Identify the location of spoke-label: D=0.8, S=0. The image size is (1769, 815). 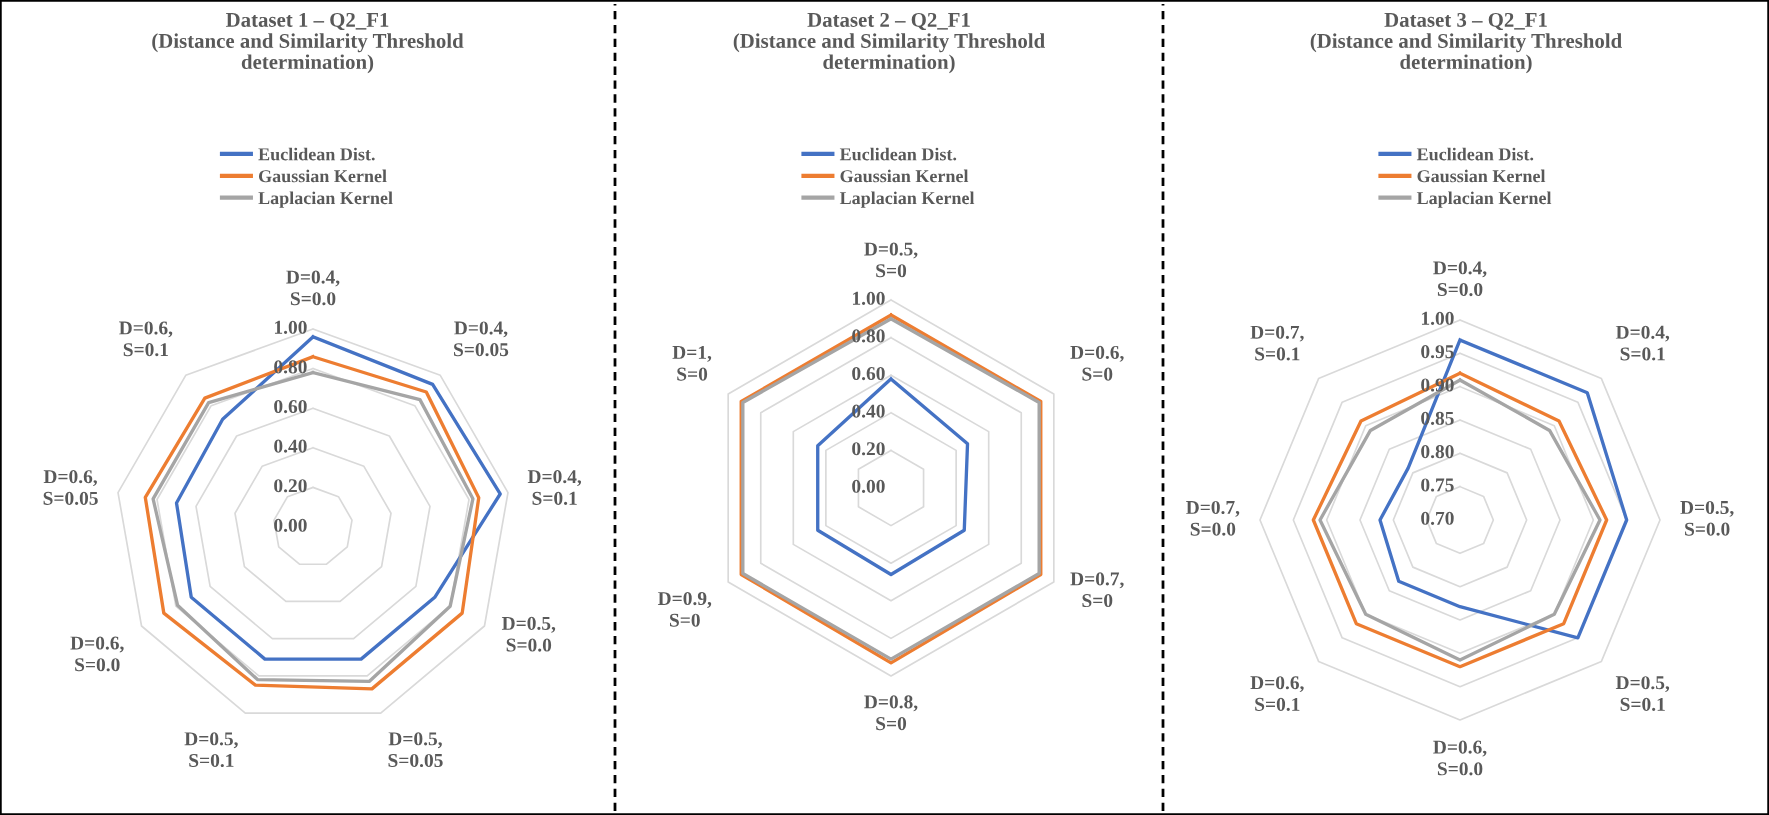
(891, 713).